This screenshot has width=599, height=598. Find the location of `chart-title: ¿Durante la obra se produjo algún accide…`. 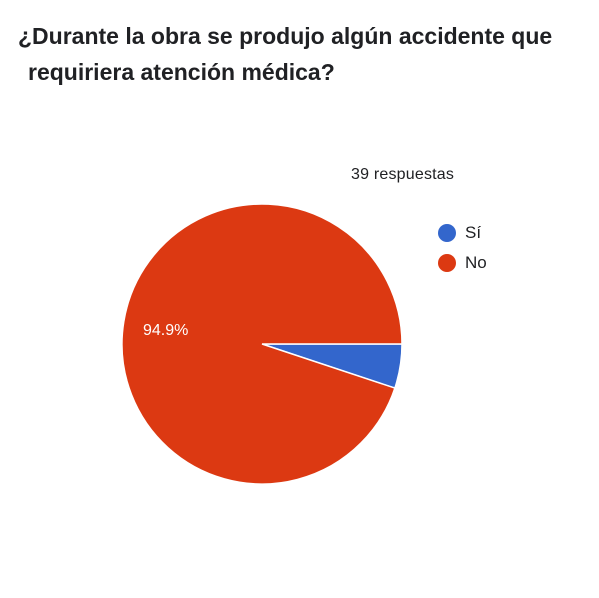

chart-title: ¿Durante la obra se produjo algún accide… is located at coordinates (303, 54).